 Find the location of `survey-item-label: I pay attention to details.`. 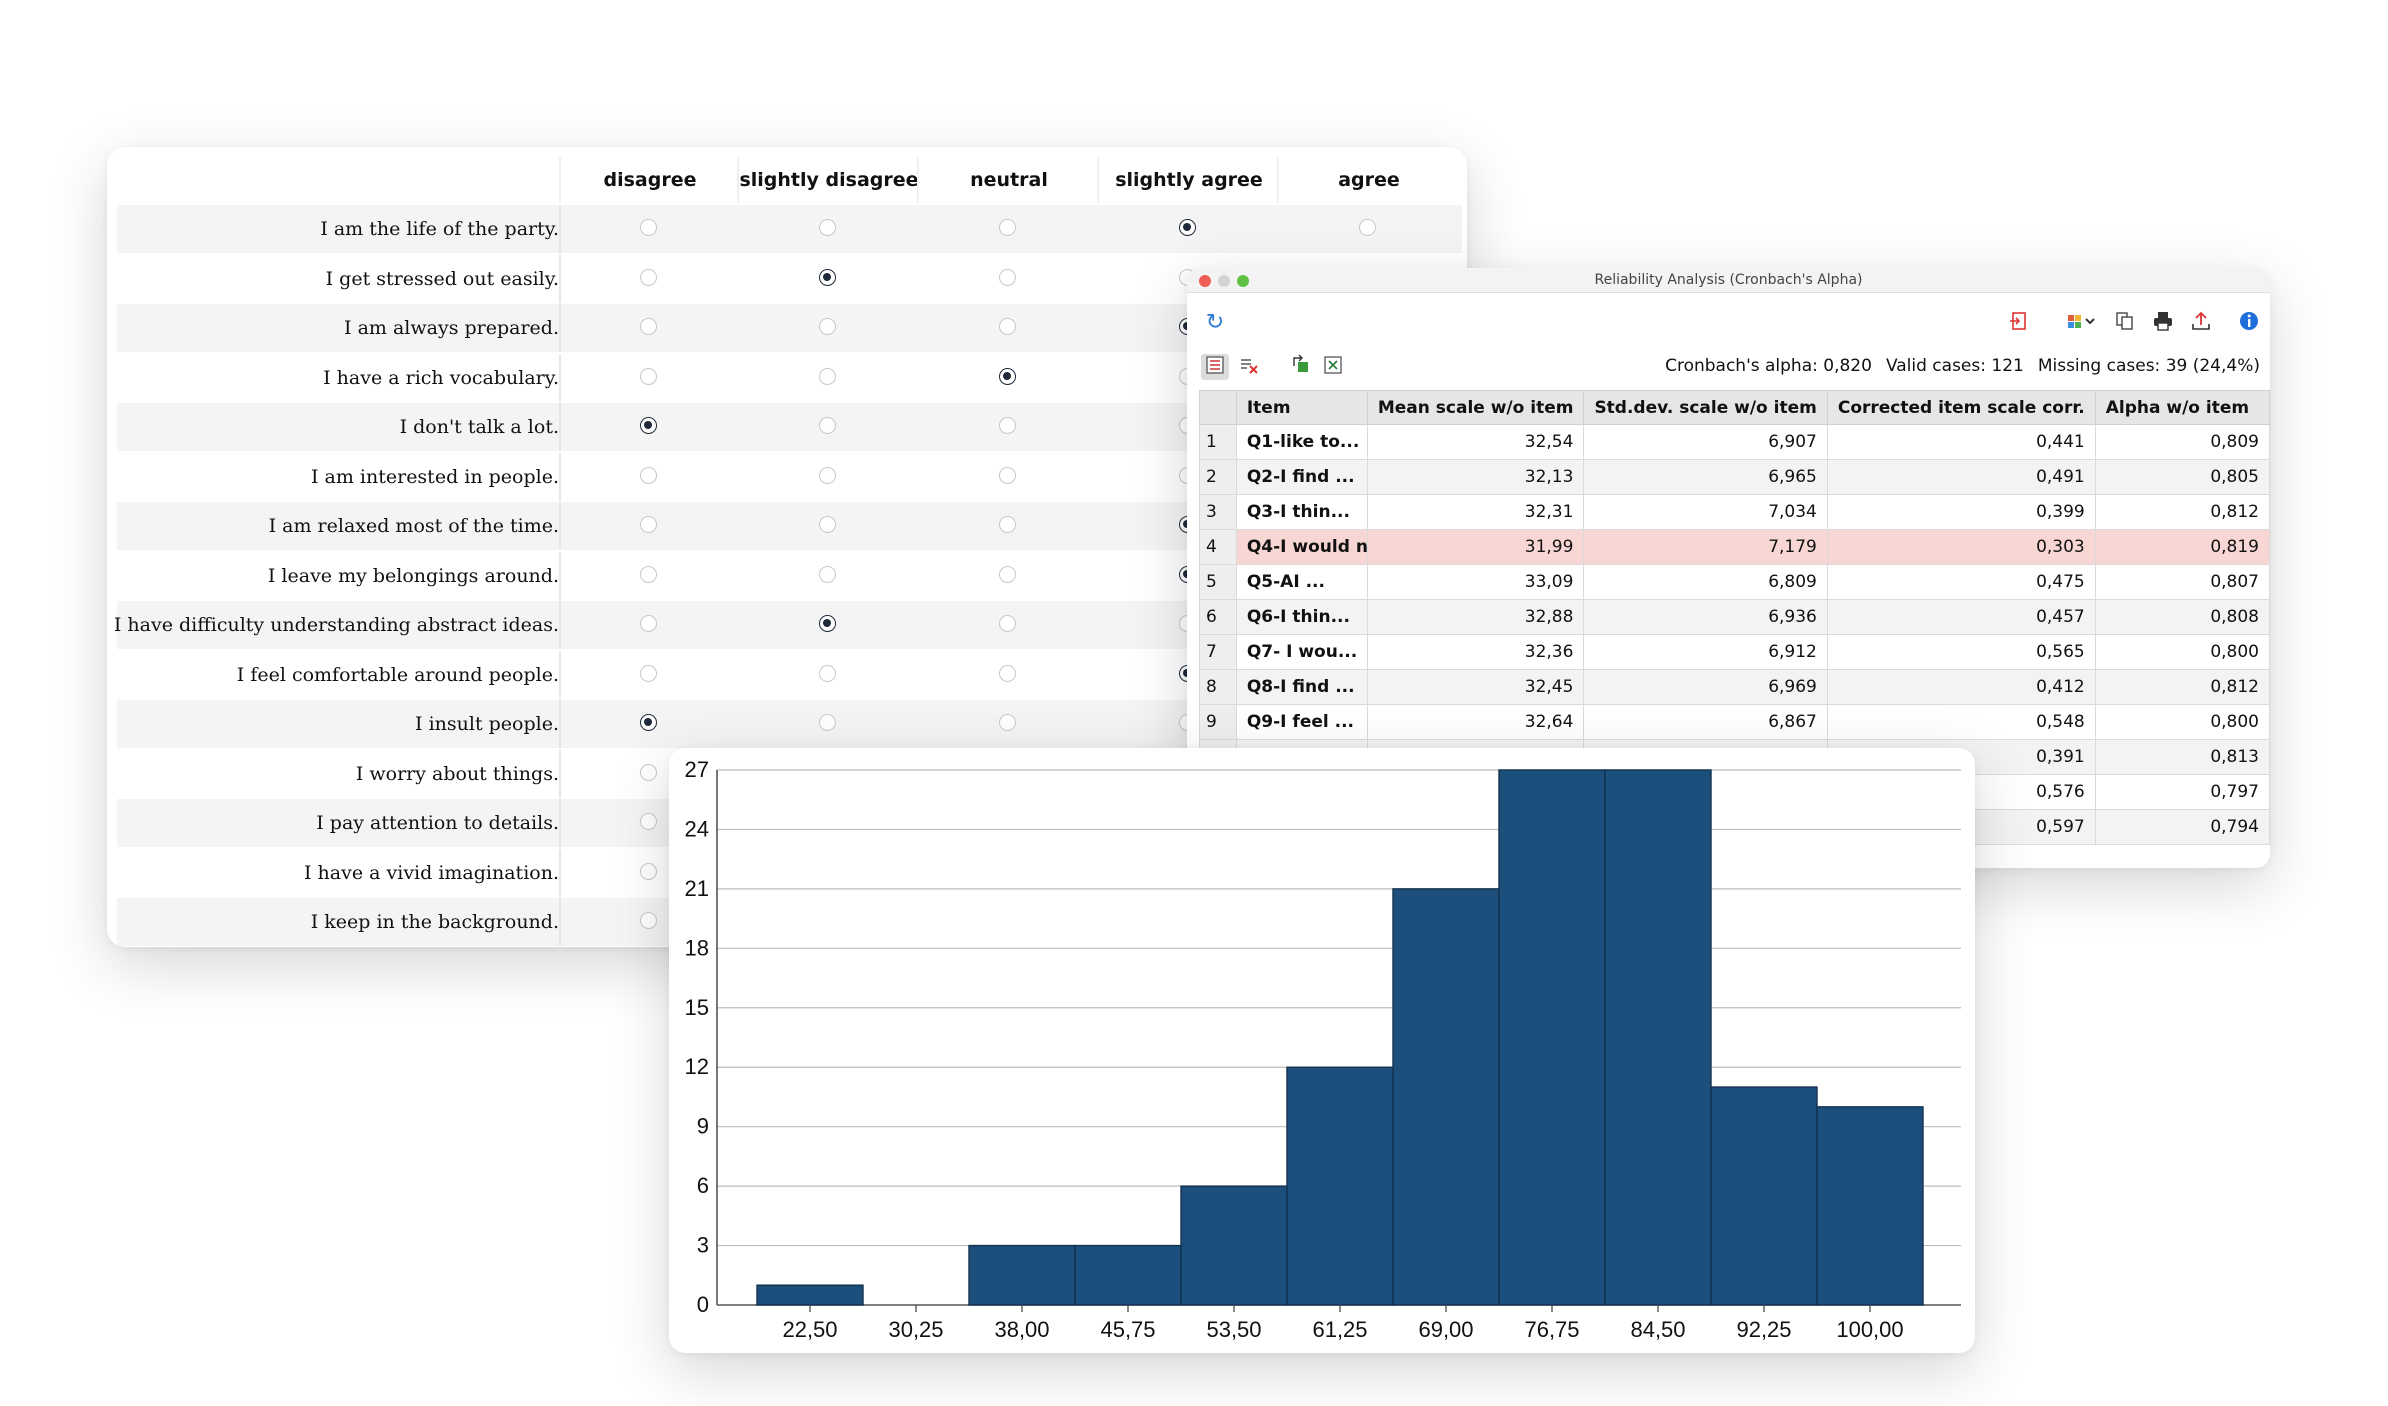

survey-item-label: I pay attention to details. is located at coordinates (437, 823).